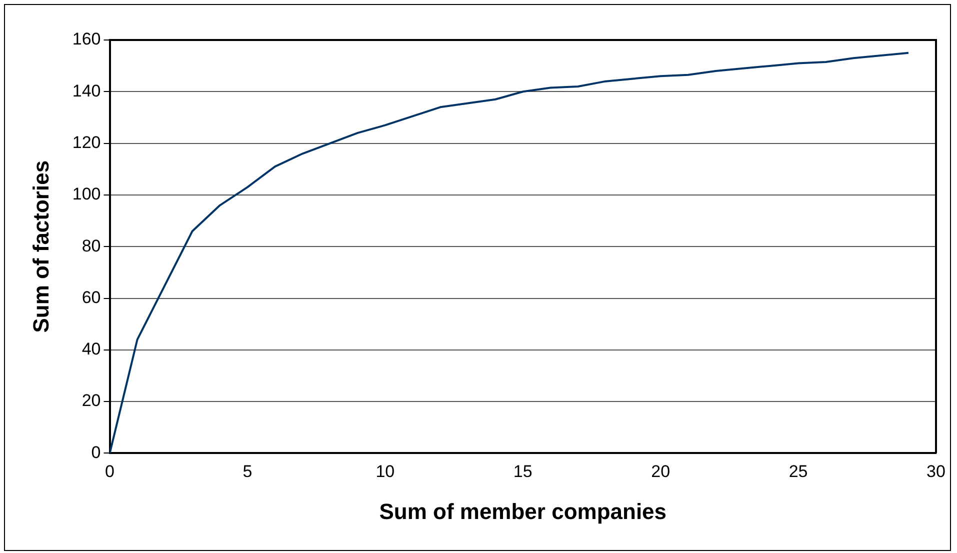  Describe the element at coordinates (522, 472) in the screenshot. I see `x-tick-label: 15` at that location.